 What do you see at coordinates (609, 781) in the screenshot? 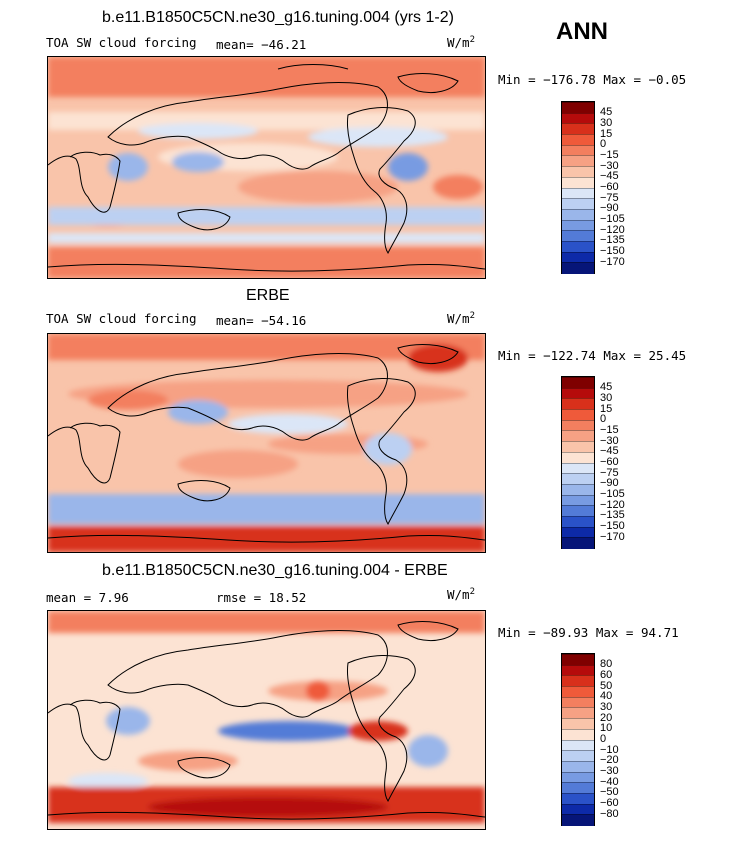
I see `colorbar-level-label: −40` at bounding box center [609, 781].